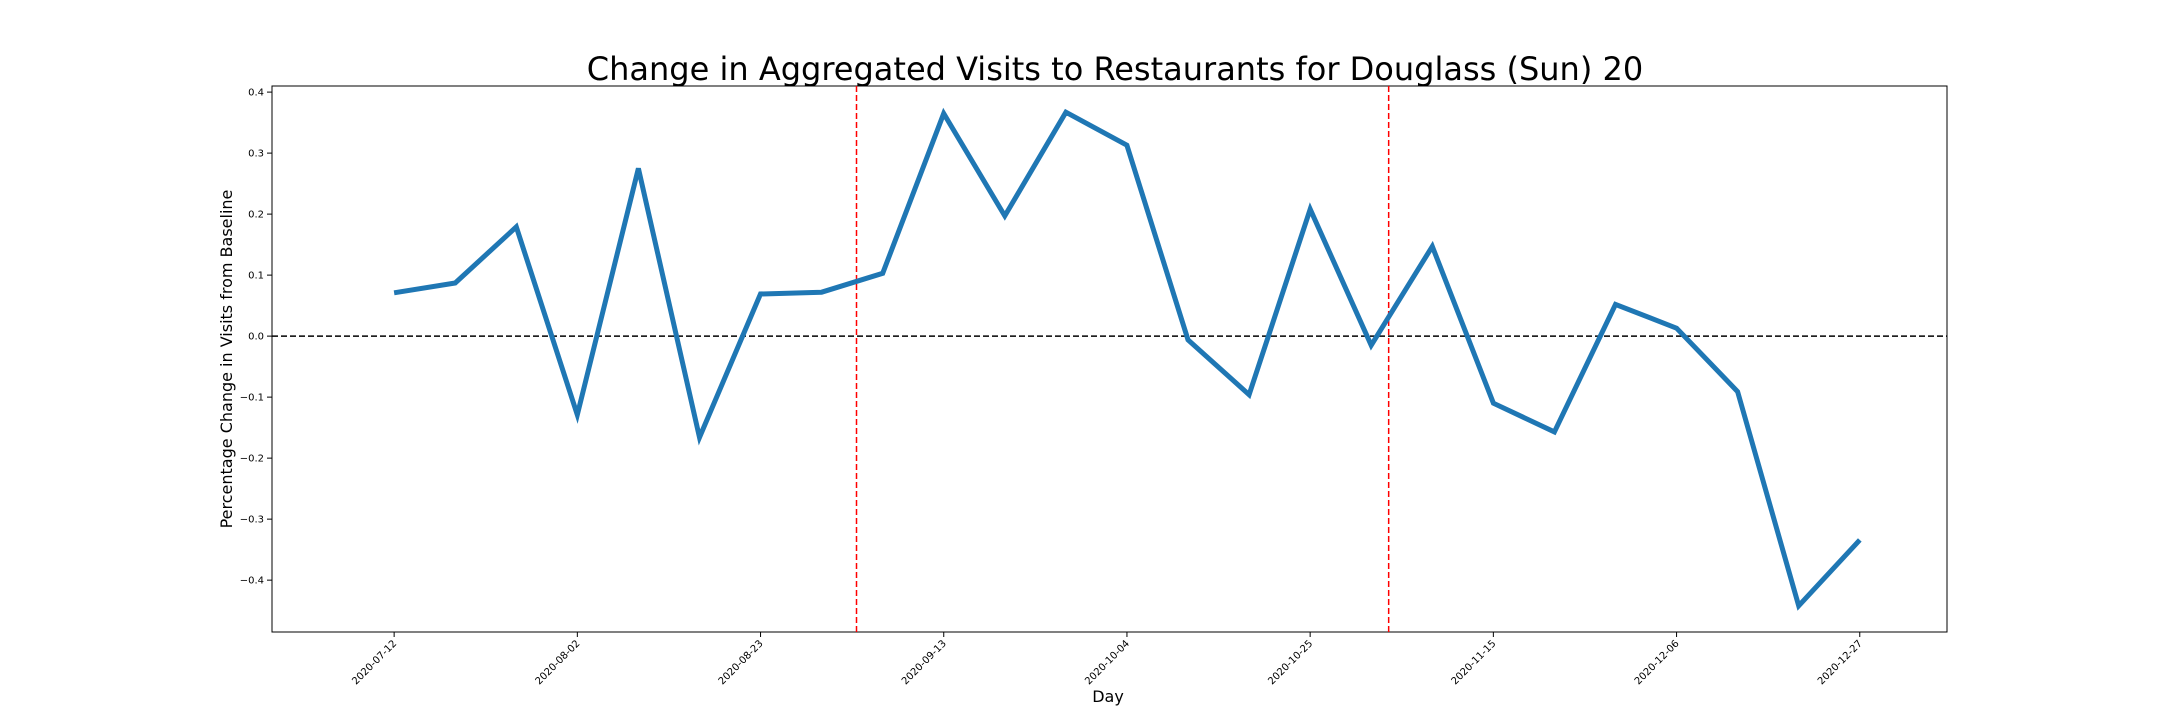  Describe the element at coordinates (256, 93) in the screenshot. I see `y-tick-label: 0.4` at that location.